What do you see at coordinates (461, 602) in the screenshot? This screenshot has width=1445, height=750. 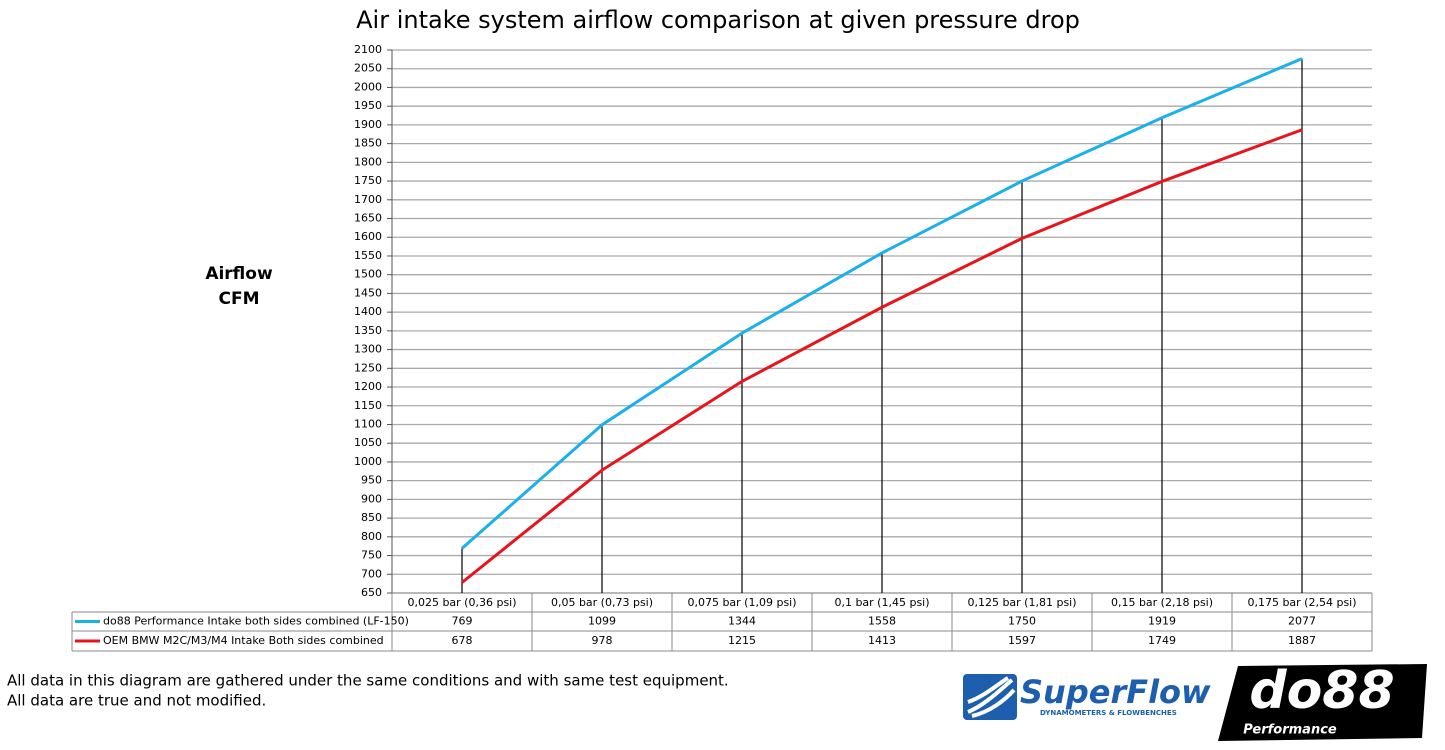 I see `x-tick-label: 0,025 bar (0,36 psi)` at bounding box center [461, 602].